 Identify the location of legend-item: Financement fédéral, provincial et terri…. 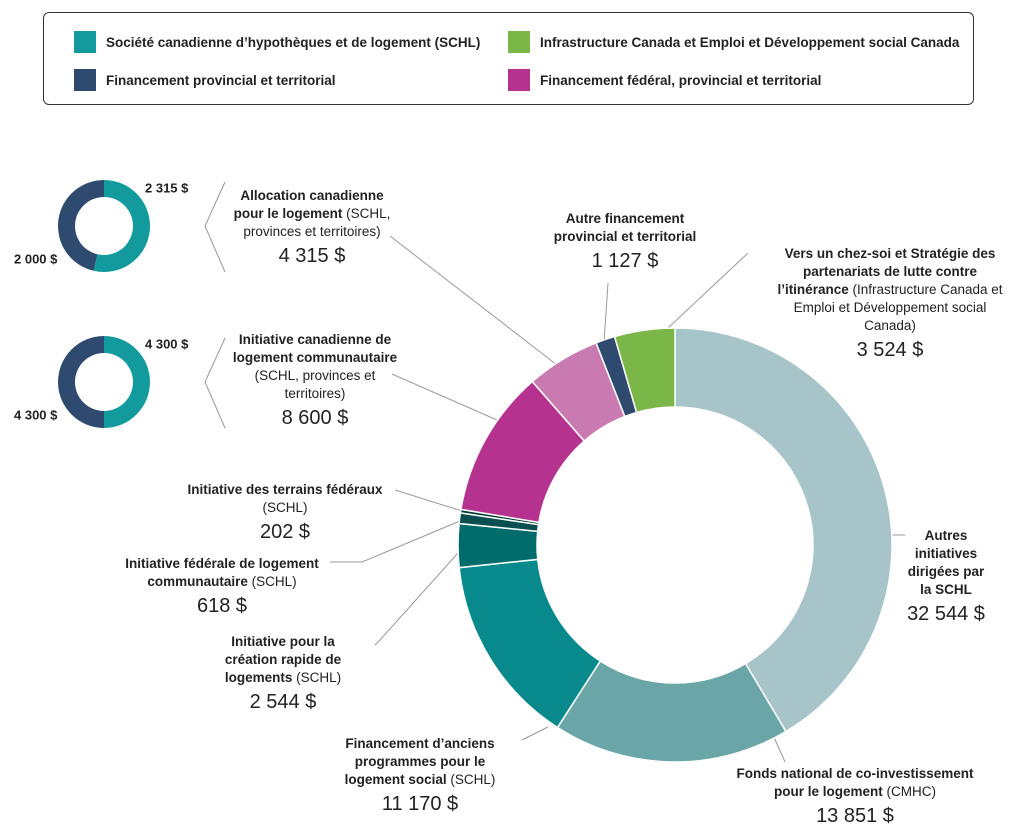
(664, 80).